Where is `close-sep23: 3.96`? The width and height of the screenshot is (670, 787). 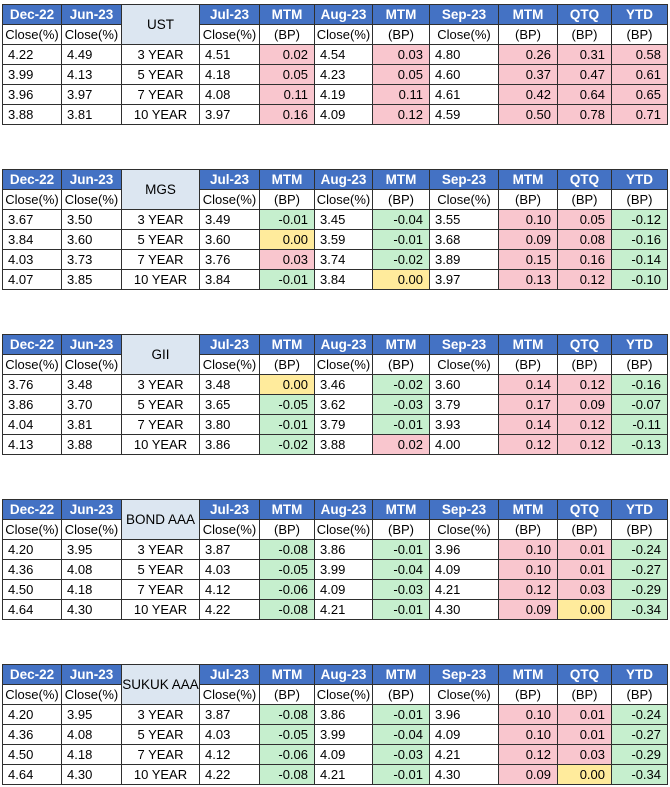
close-sep23: 3.96 is located at coordinates (464, 549).